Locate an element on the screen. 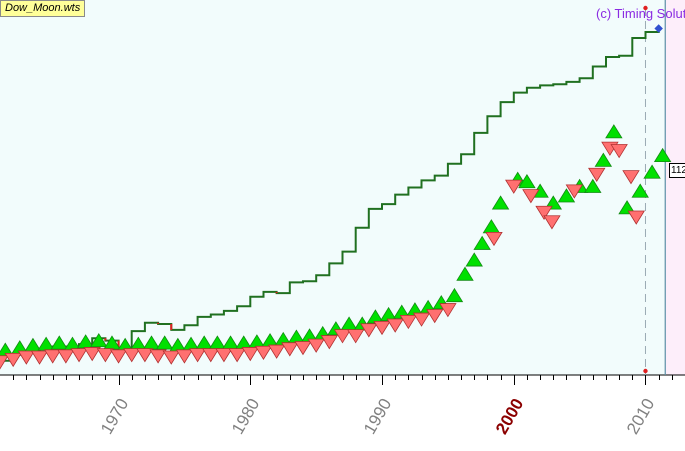 Image resolution: width=685 pixels, height=451 pixels. copyright-notice: (c) Timing Solution is located at coordinates (640, 13).